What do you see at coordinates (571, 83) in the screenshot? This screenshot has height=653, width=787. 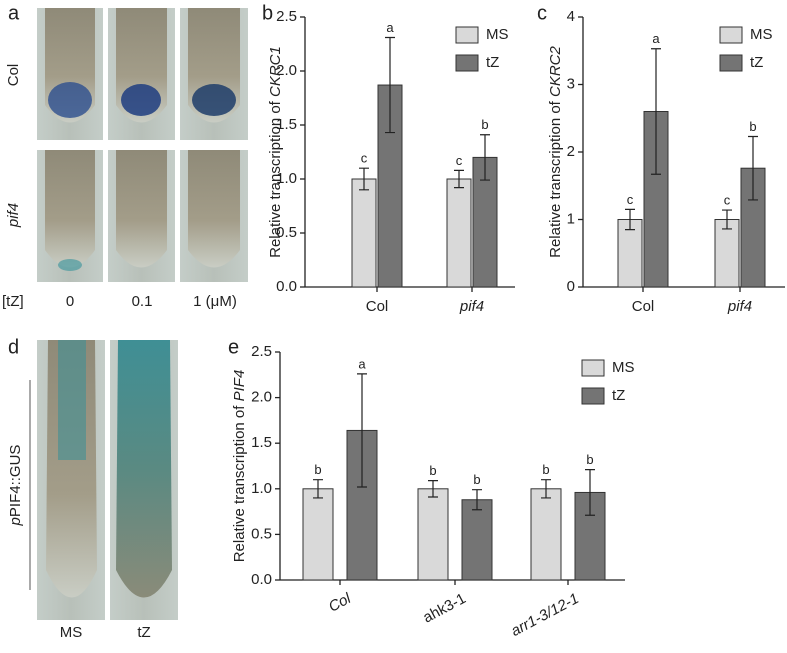 I see `y-tick-label: 3` at bounding box center [571, 83].